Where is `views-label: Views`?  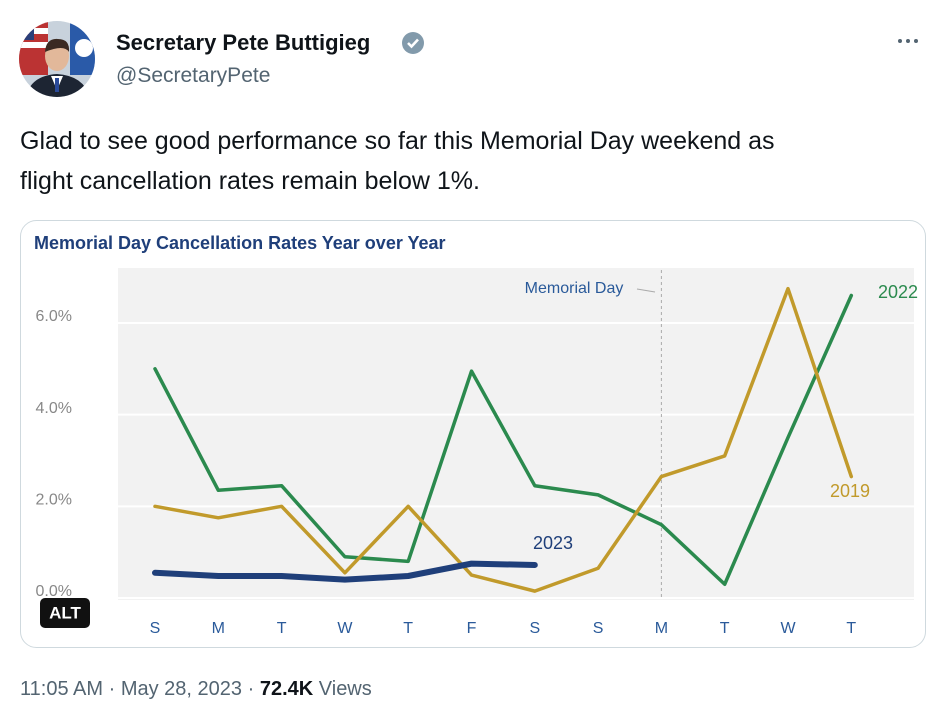
views-label: Views is located at coordinates (345, 689).